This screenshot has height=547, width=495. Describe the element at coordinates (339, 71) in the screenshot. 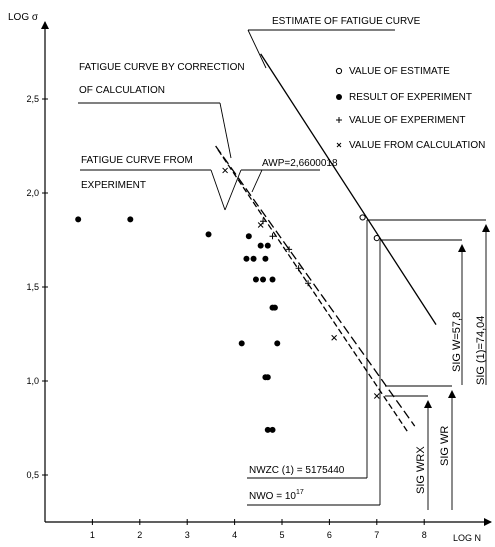

I see `legend-marker-open-circle` at that location.